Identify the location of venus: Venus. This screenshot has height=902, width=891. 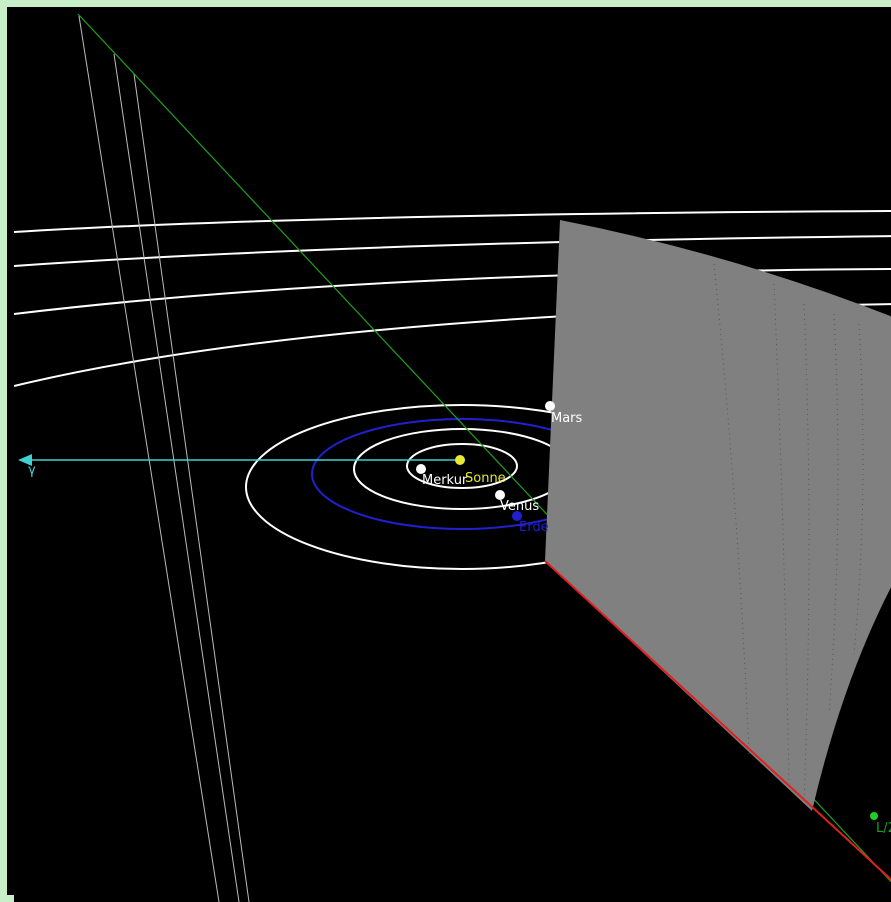
(517, 502).